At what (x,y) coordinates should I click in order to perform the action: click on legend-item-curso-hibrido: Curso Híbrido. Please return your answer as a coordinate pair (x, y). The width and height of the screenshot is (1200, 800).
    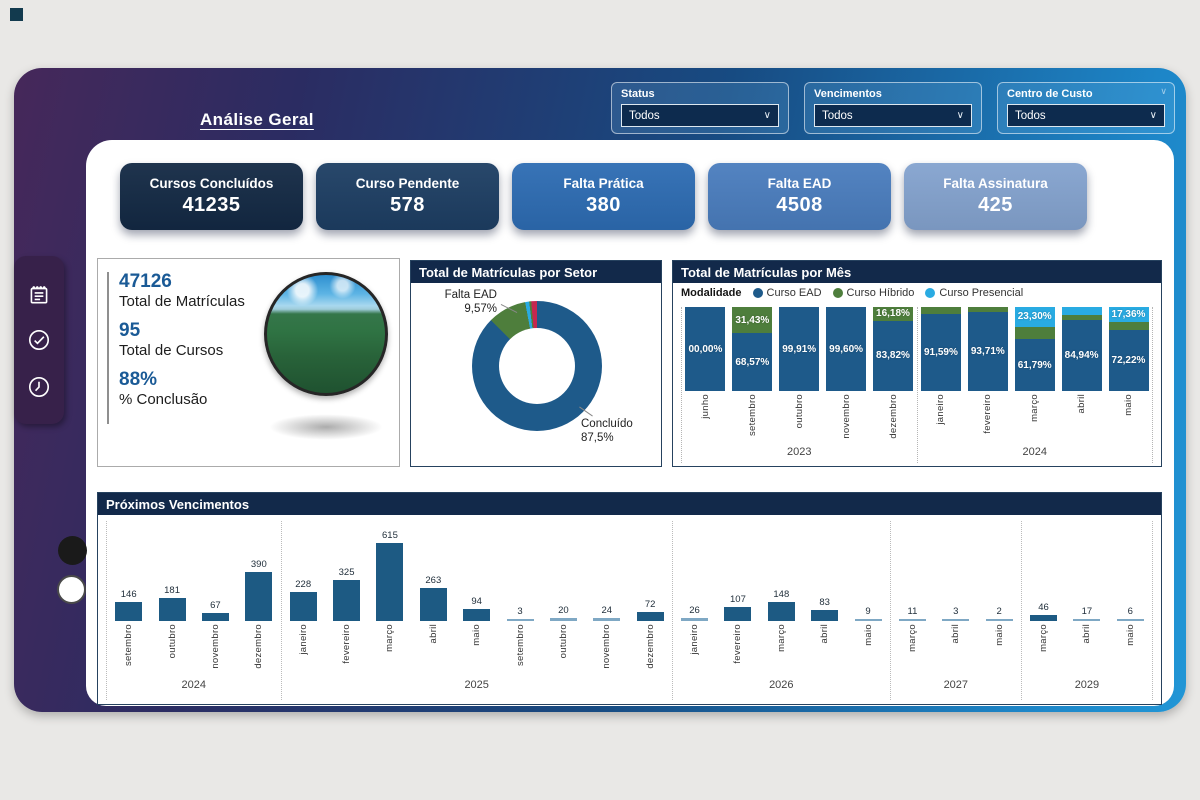
    Looking at the image, I should click on (873, 293).